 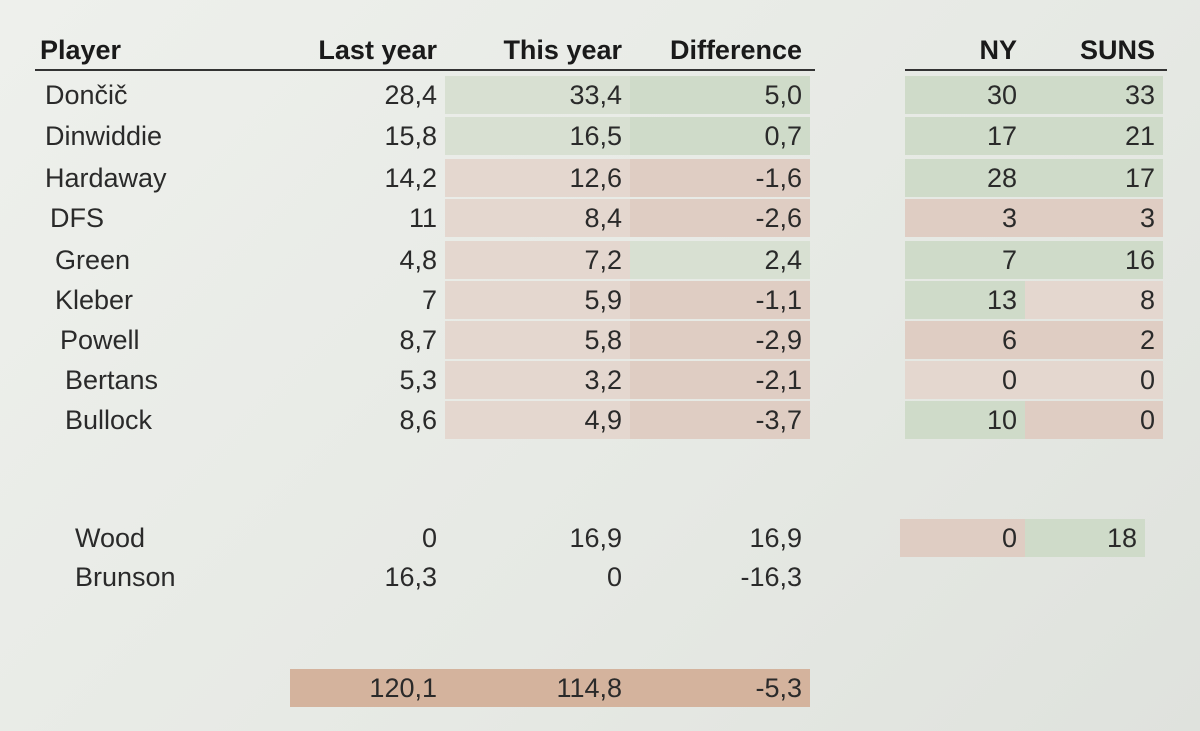 What do you see at coordinates (537, 380) in the screenshot?
I see `this-year-cell: 3,2` at bounding box center [537, 380].